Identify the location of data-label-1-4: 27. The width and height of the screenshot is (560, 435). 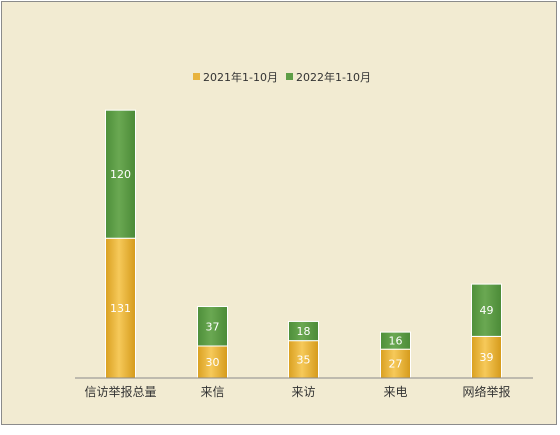
(396, 364).